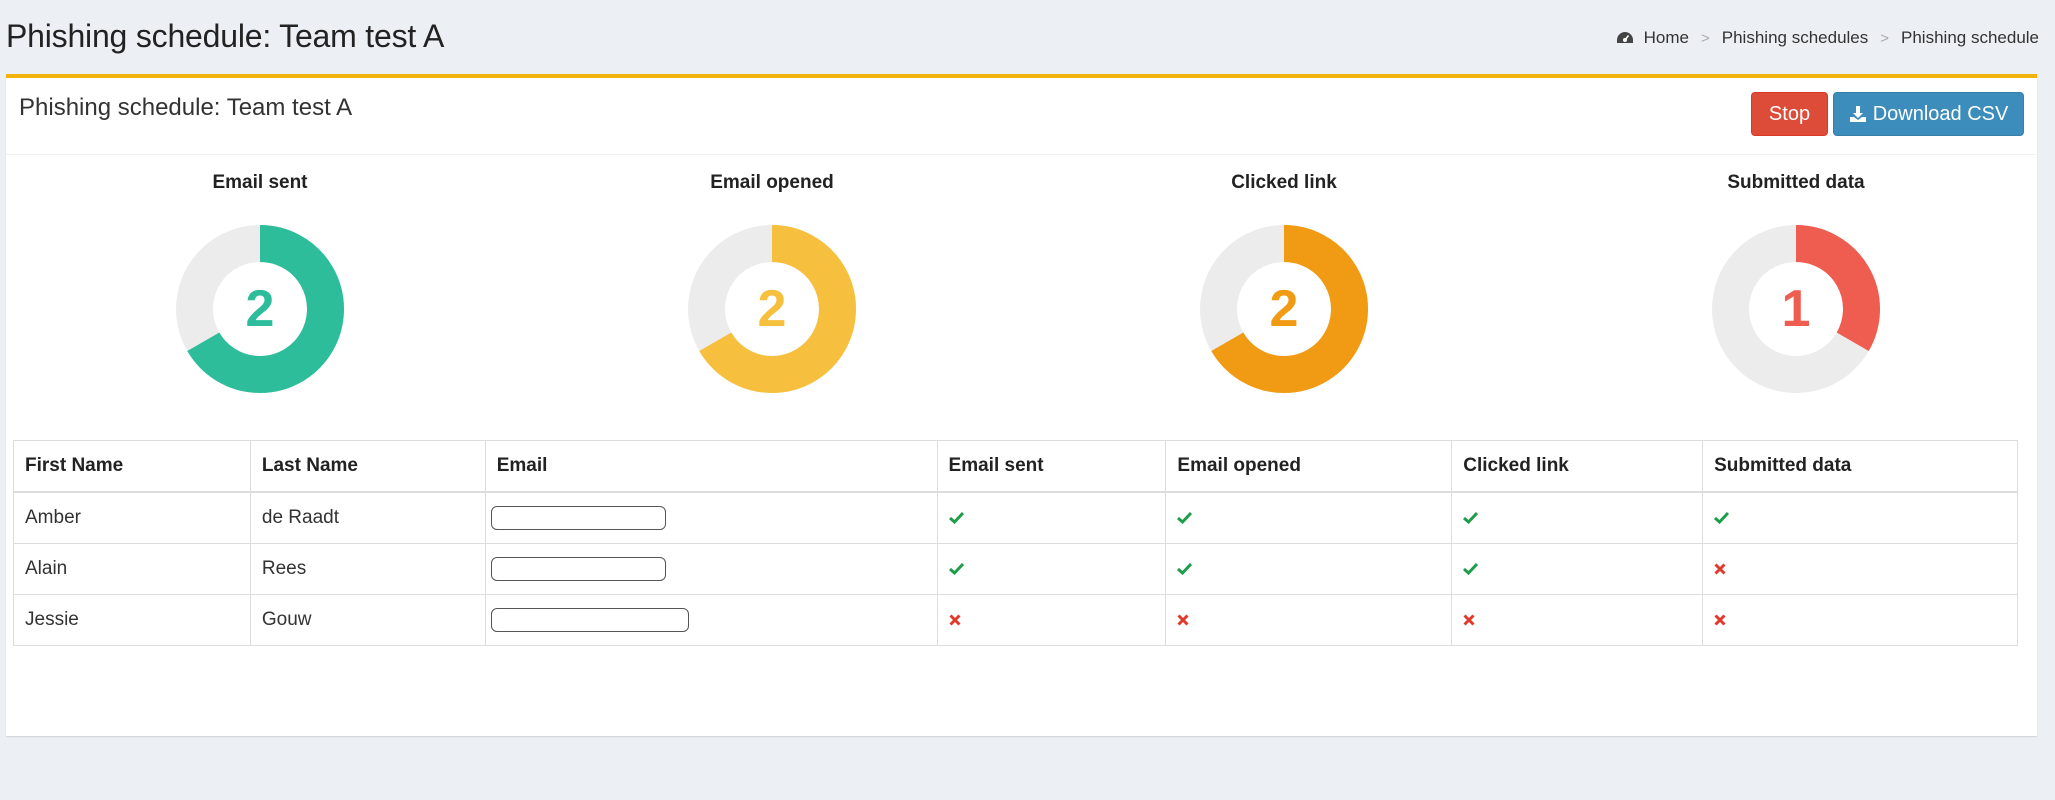  Describe the element at coordinates (260, 182) in the screenshot. I see `chart-title: Email sent` at that location.